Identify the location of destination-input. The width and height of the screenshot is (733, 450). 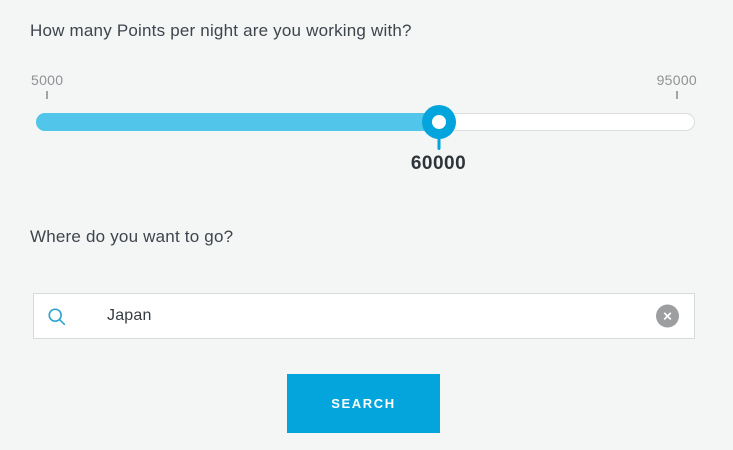
(375, 316).